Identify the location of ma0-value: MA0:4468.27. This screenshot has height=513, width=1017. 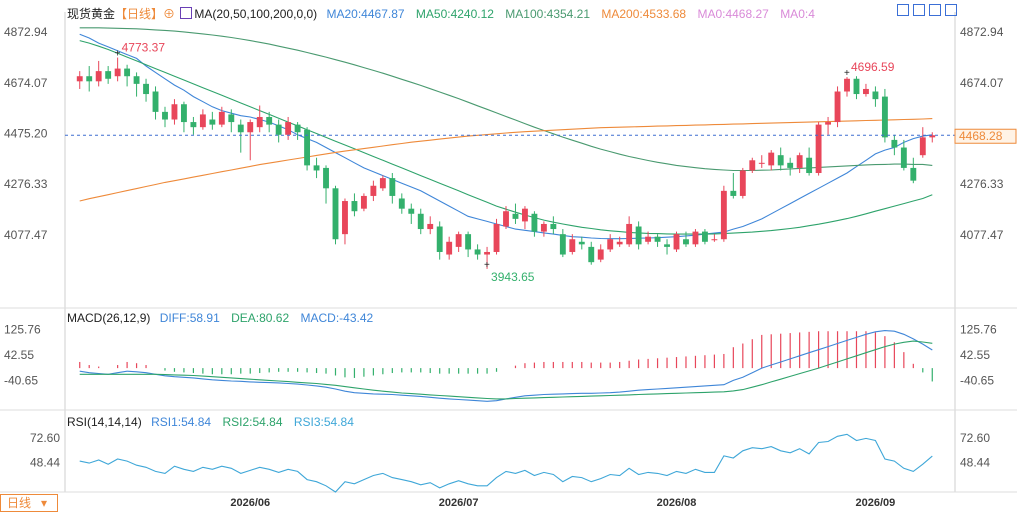
(733, 14).